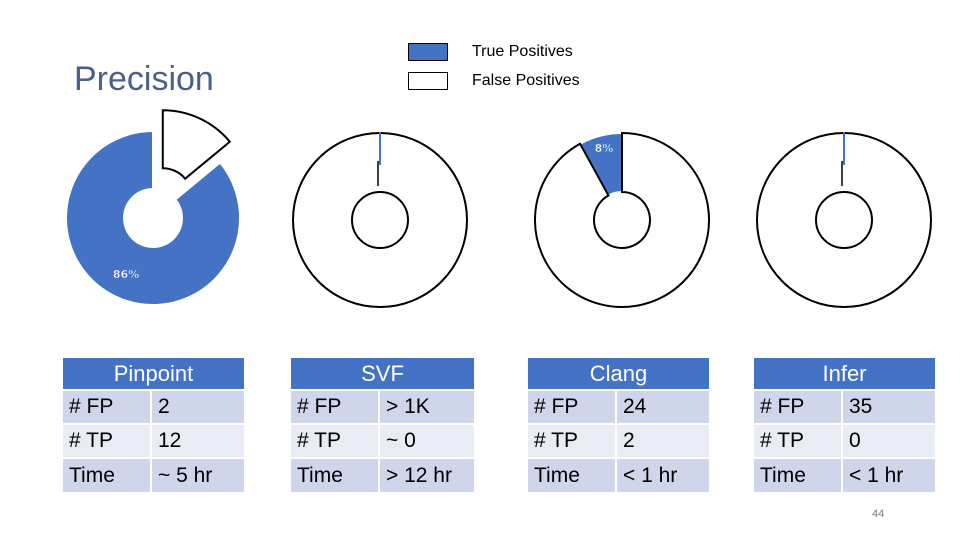 This screenshot has width=960, height=540. I want to click on legend-item-true-positives: True Positives, so click(494, 51).